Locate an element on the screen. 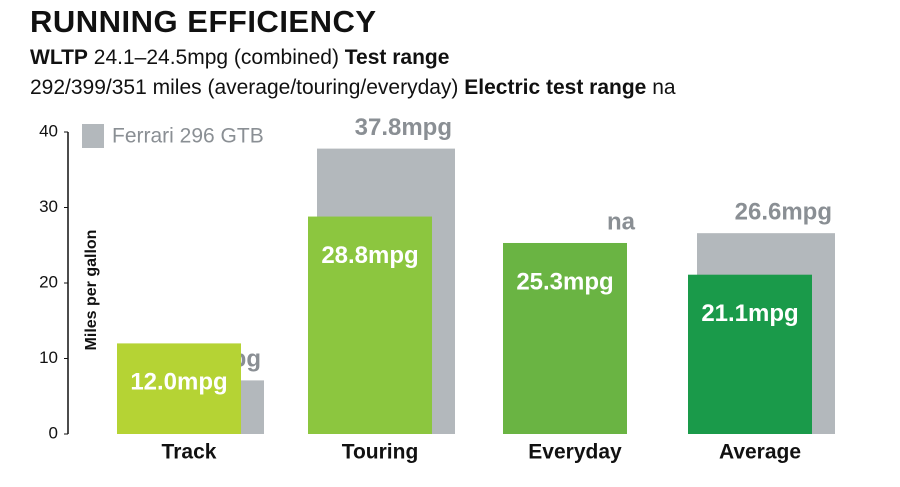 This screenshot has width=900, height=487. x-tick-label: Track is located at coordinates (189, 452).